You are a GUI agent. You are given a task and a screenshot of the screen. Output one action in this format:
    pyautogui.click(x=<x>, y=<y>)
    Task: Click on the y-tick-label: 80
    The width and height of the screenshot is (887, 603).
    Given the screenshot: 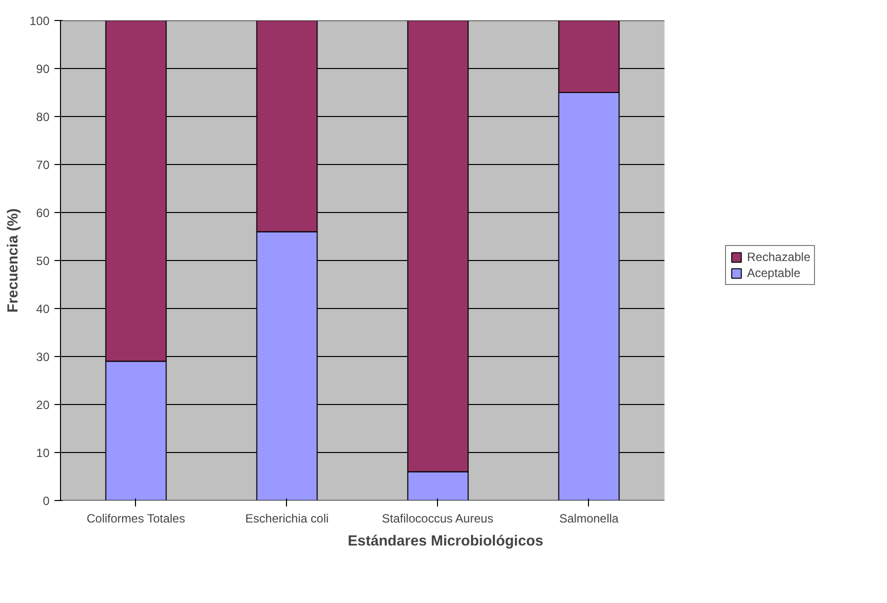 What is the action you would take?
    pyautogui.click(x=43, y=117)
    